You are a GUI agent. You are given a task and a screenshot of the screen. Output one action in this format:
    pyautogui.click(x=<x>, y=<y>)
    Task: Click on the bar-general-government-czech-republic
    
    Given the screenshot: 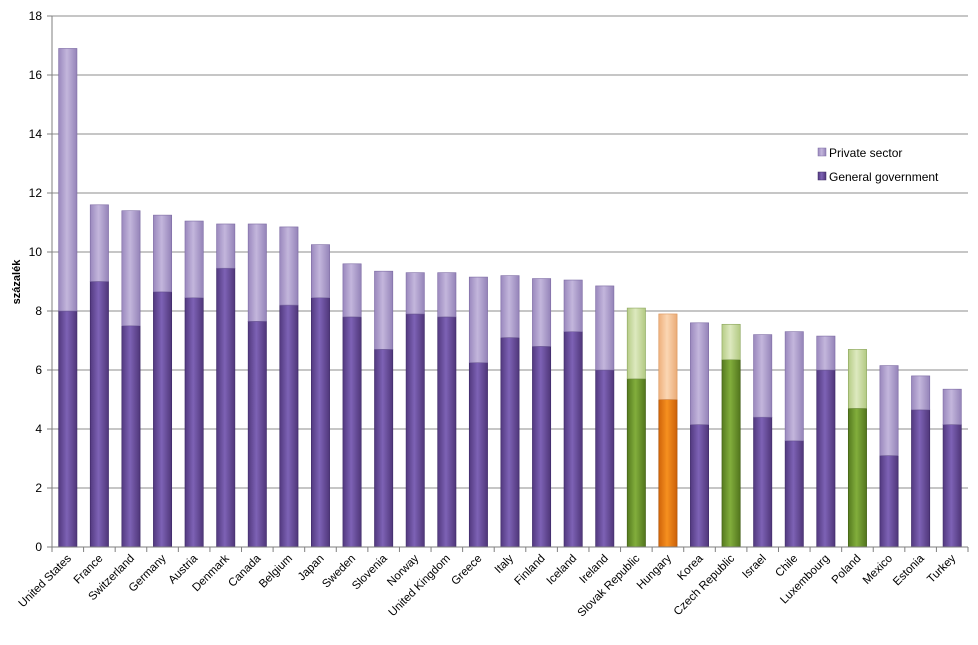 What is the action you would take?
    pyautogui.click(x=731, y=453)
    